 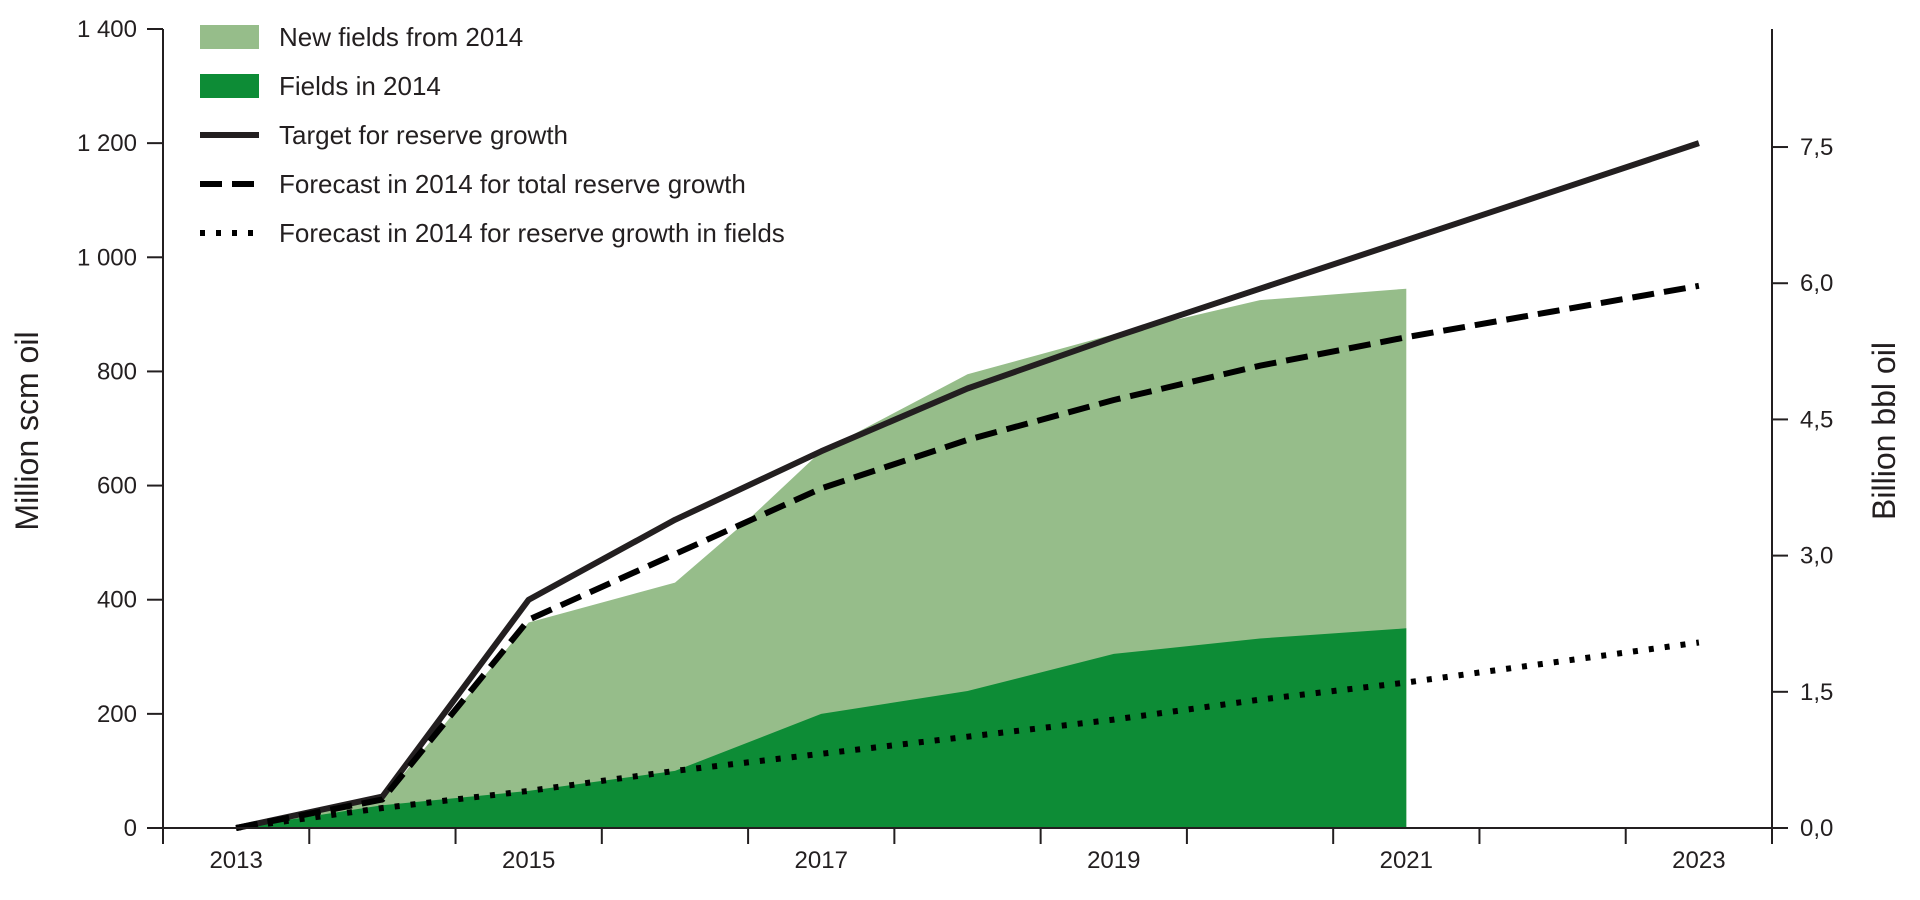 I want to click on x-tick-label: 2019, so click(x=1113, y=860).